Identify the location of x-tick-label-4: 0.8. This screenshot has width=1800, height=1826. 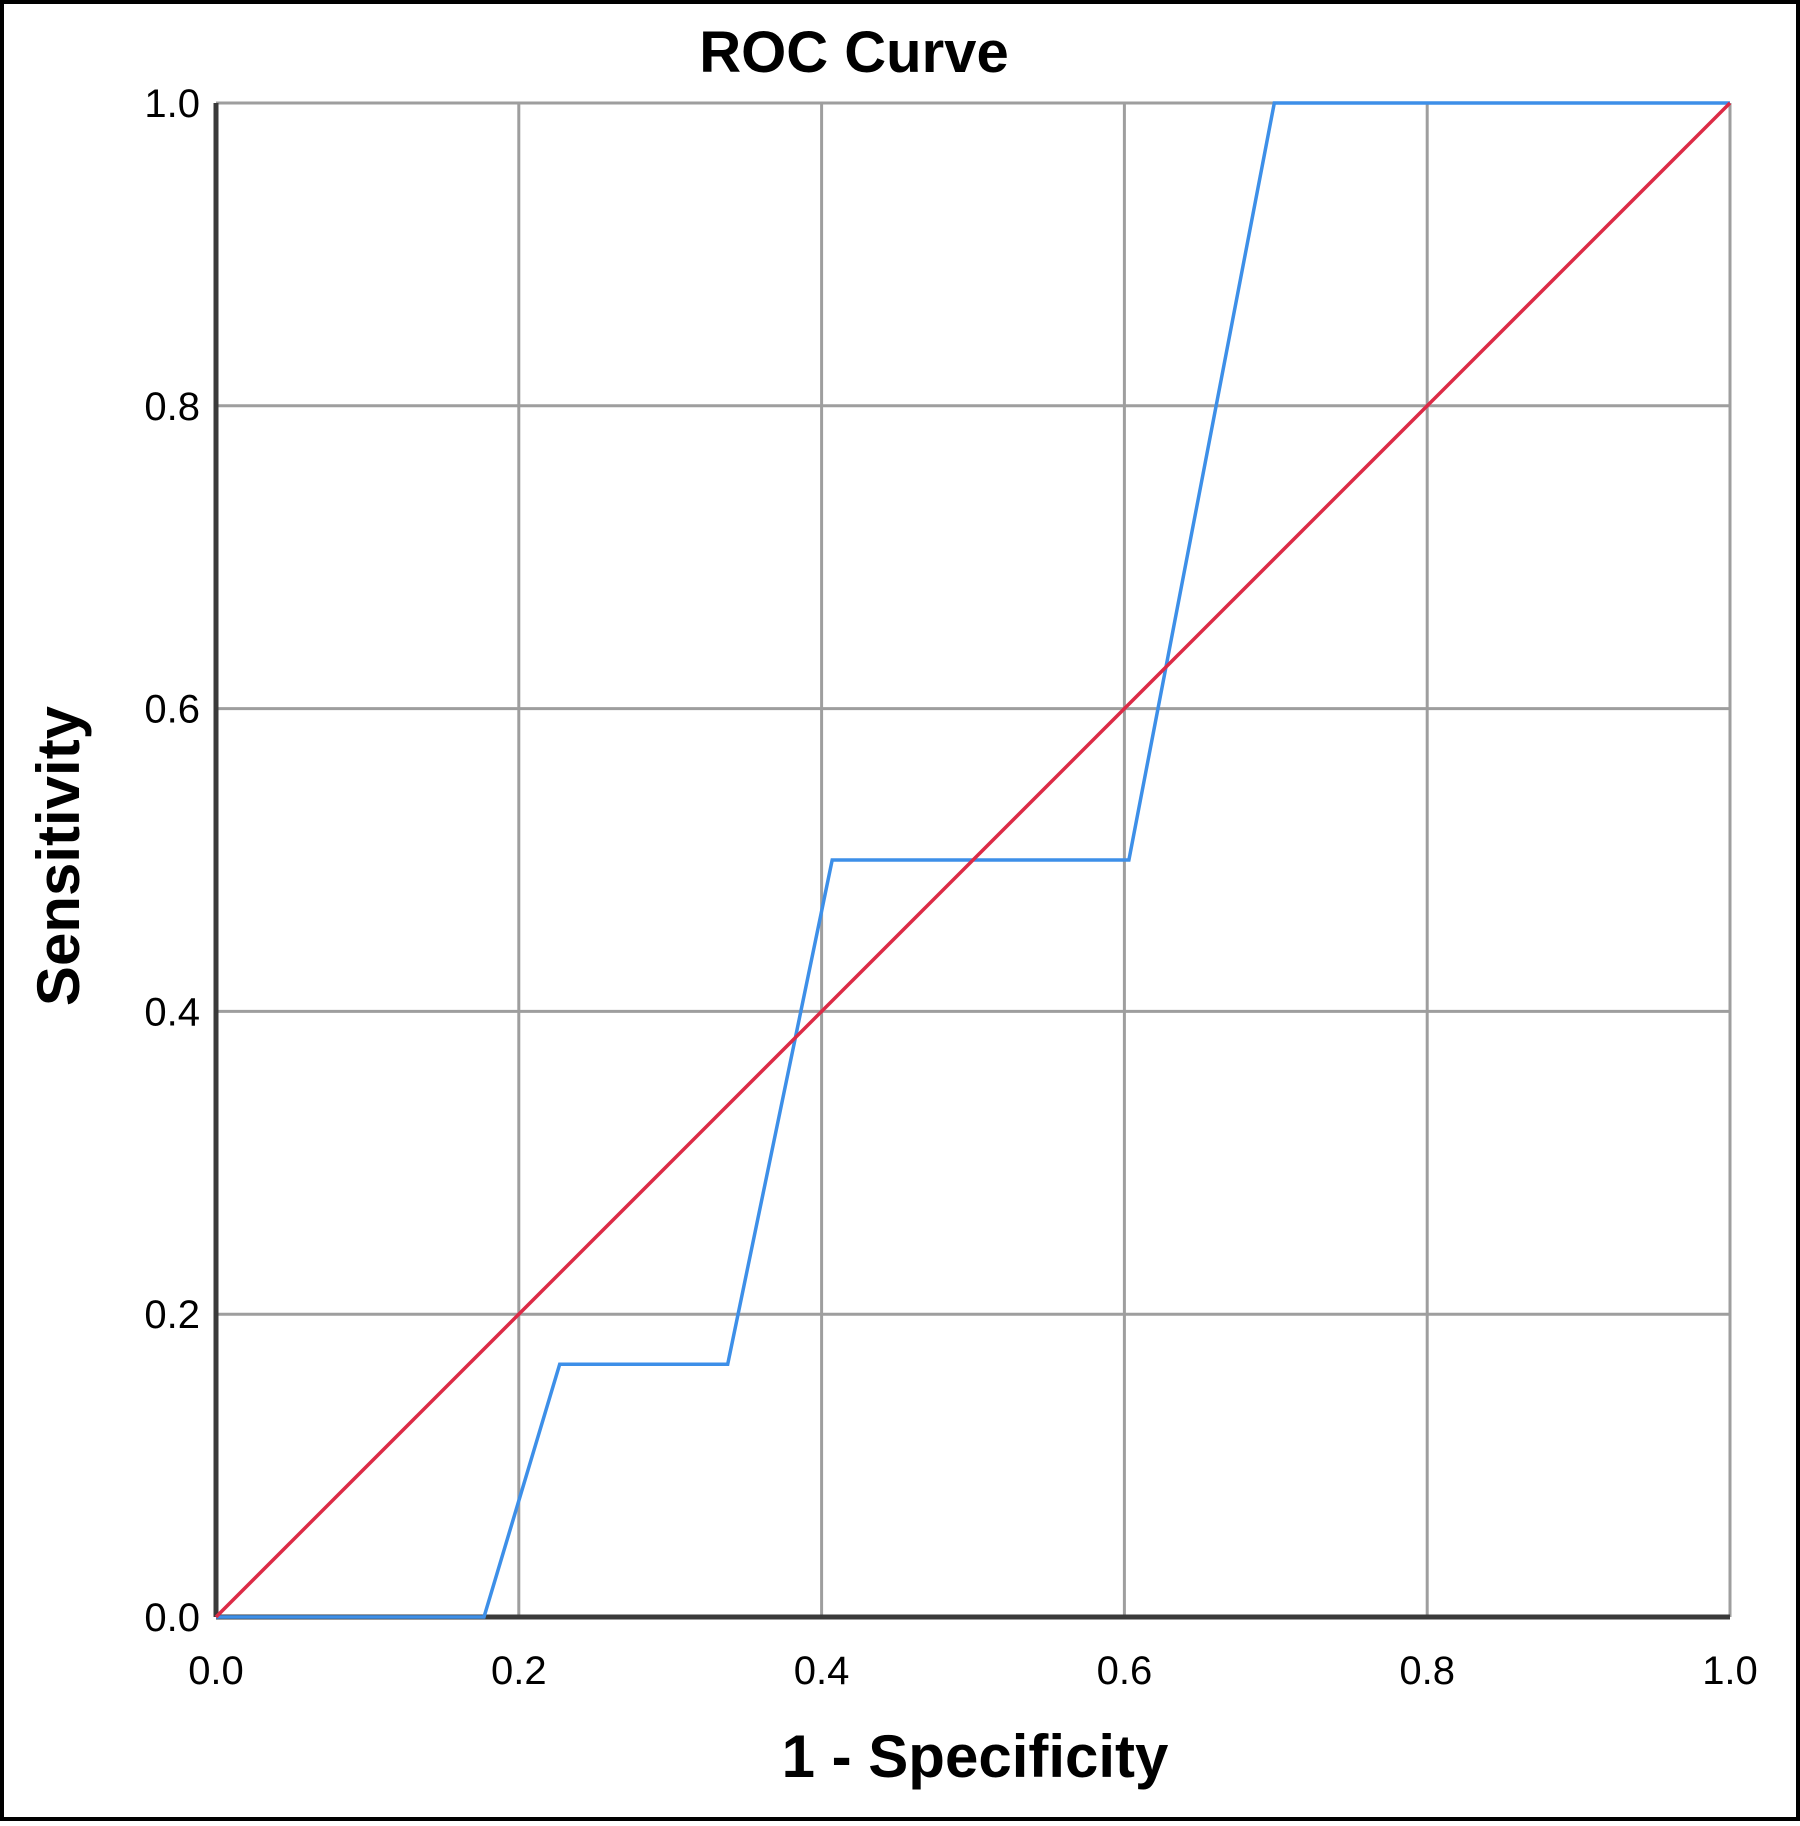
(1427, 1671).